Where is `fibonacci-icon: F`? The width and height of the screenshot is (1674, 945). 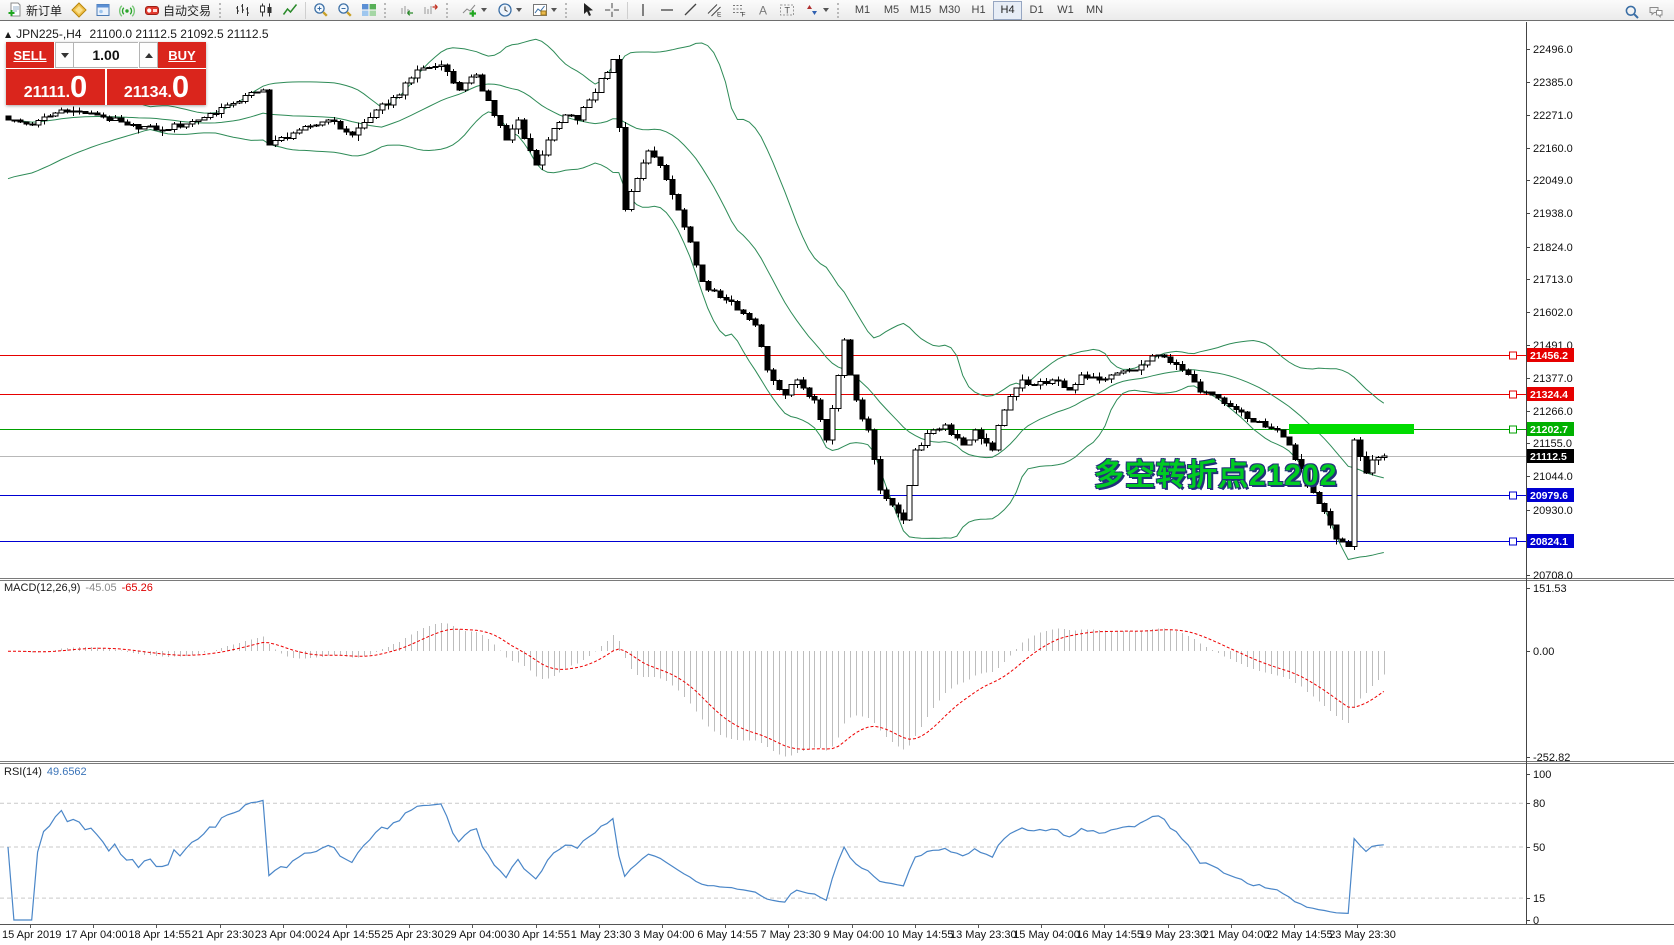
fibonacci-icon: F is located at coordinates (739, 10).